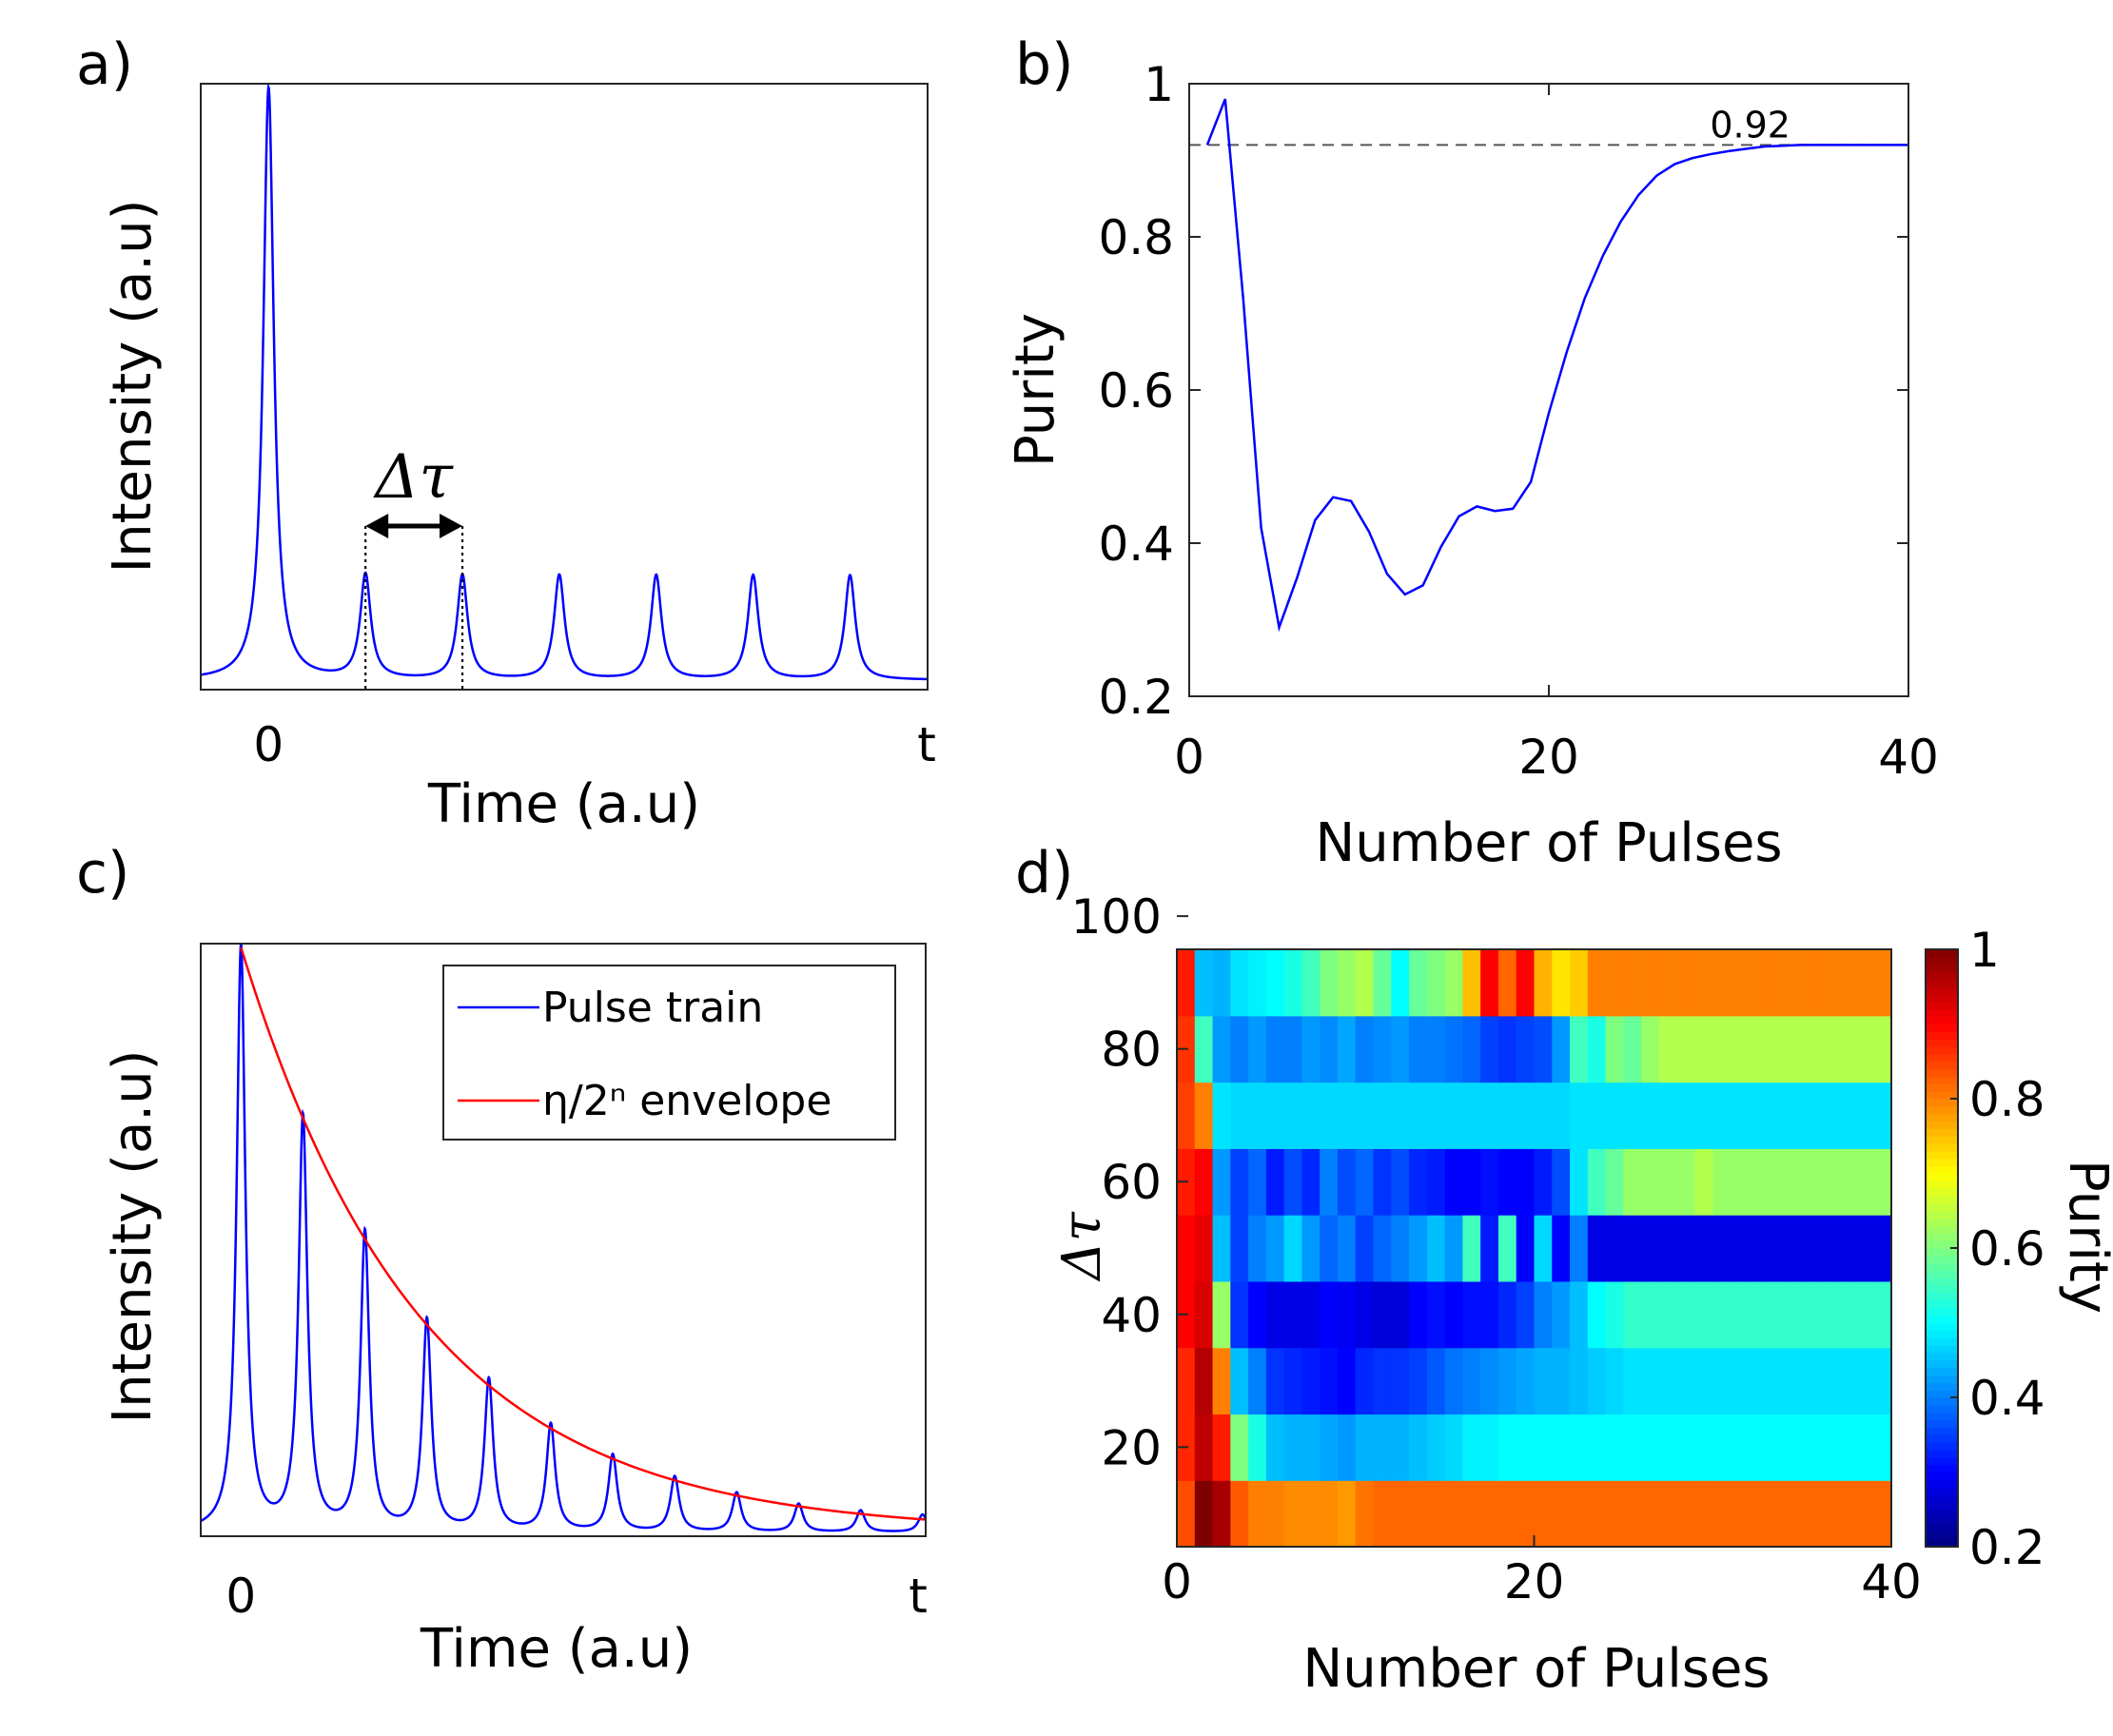 This screenshot has height=1736, width=2113. I want to click on y-tick-label-d: 60, so click(1131, 1183).